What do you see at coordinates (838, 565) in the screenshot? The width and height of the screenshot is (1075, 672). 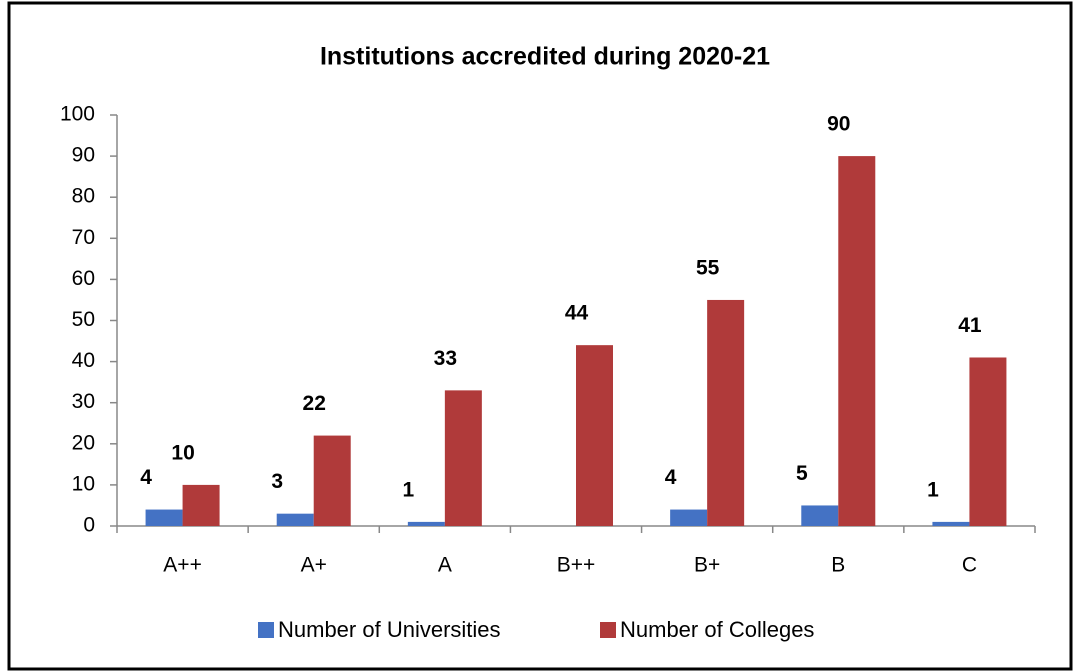 I see `x-tick-label: B` at bounding box center [838, 565].